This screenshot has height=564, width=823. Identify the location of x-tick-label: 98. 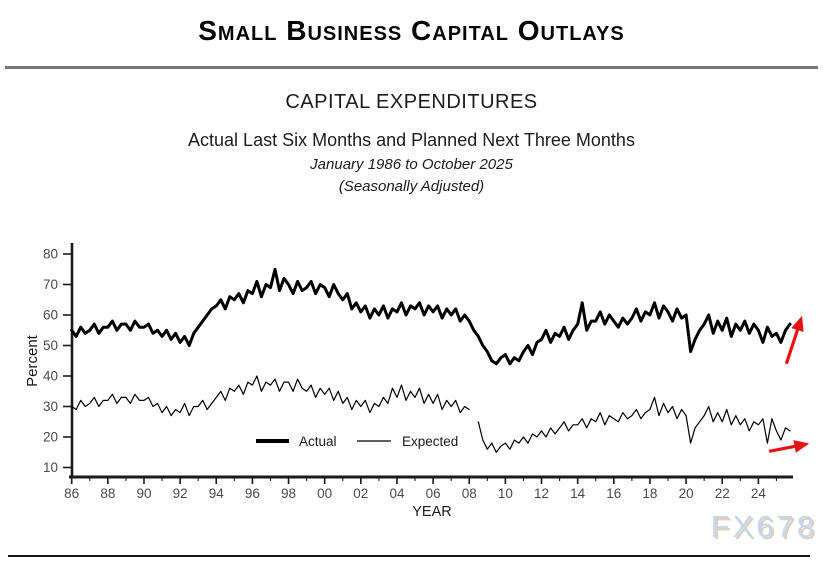
(288, 493).